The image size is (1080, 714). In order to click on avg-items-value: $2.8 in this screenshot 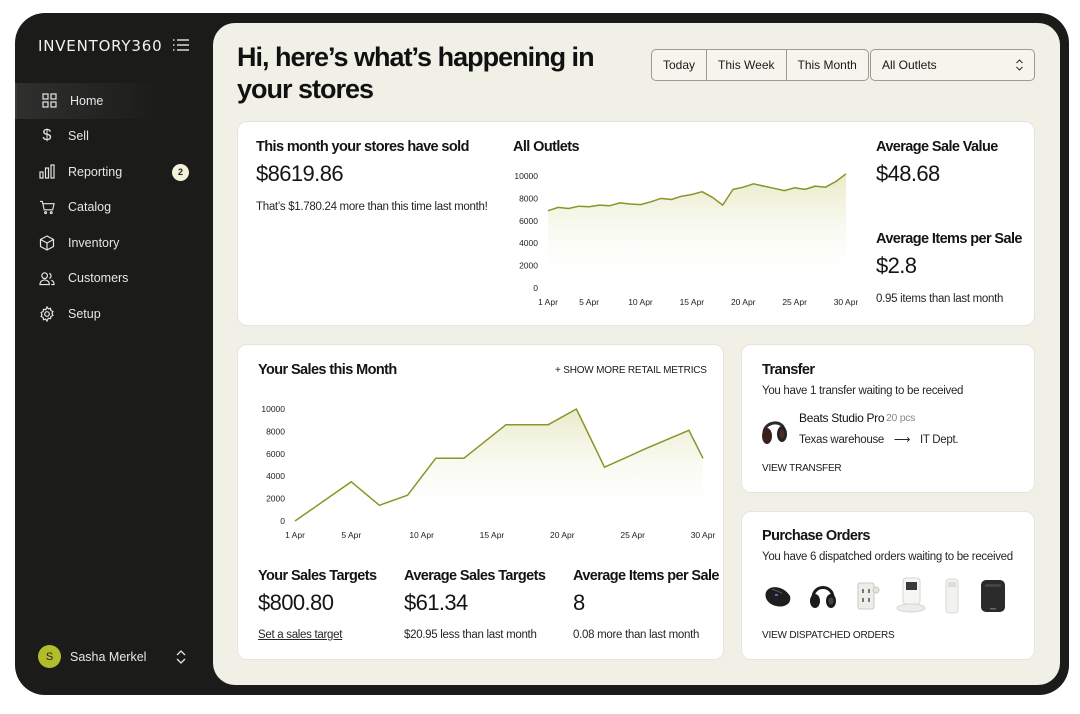, I will do `click(896, 265)`.